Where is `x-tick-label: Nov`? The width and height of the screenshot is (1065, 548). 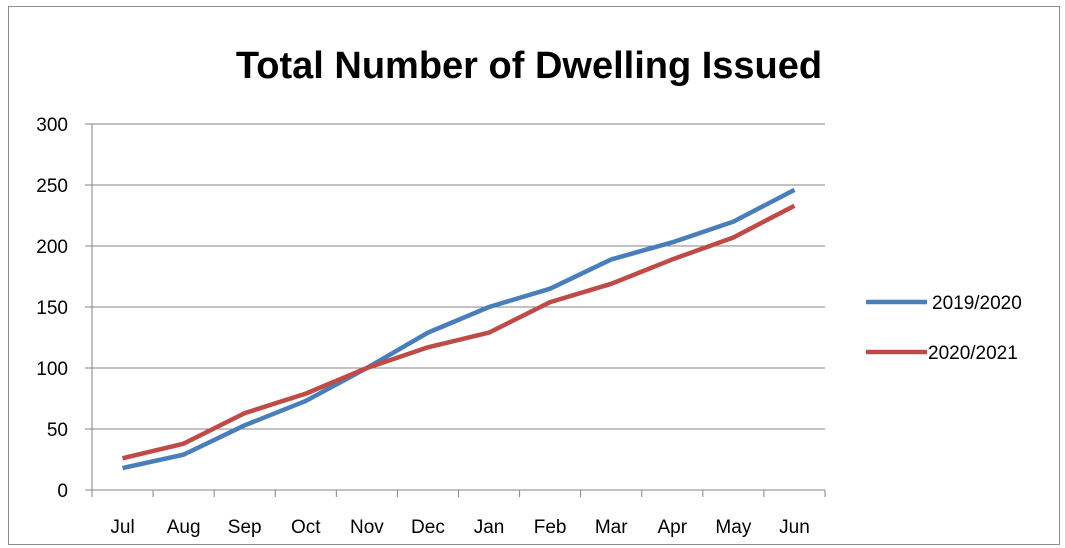
x-tick-label: Nov is located at coordinates (367, 527).